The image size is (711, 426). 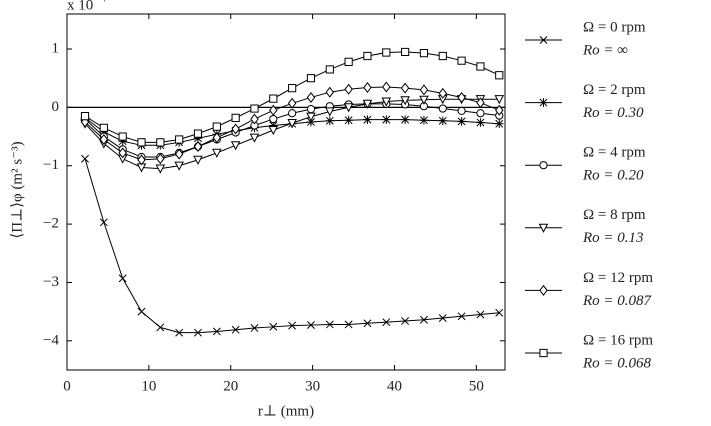 I want to click on offset-exponent: −7, so click(x=102, y=2).